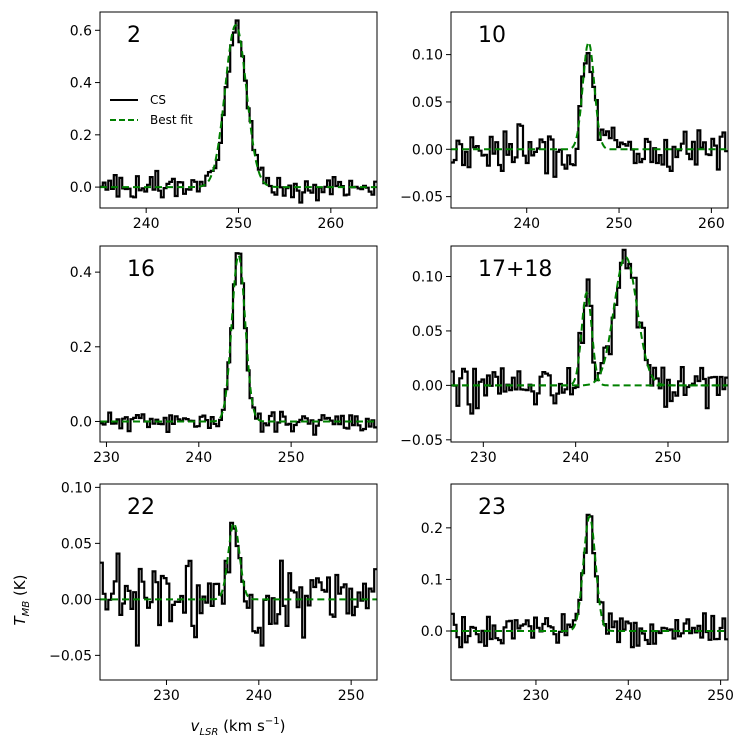  I want to click on legend: CS Best fit, so click(151, 110).